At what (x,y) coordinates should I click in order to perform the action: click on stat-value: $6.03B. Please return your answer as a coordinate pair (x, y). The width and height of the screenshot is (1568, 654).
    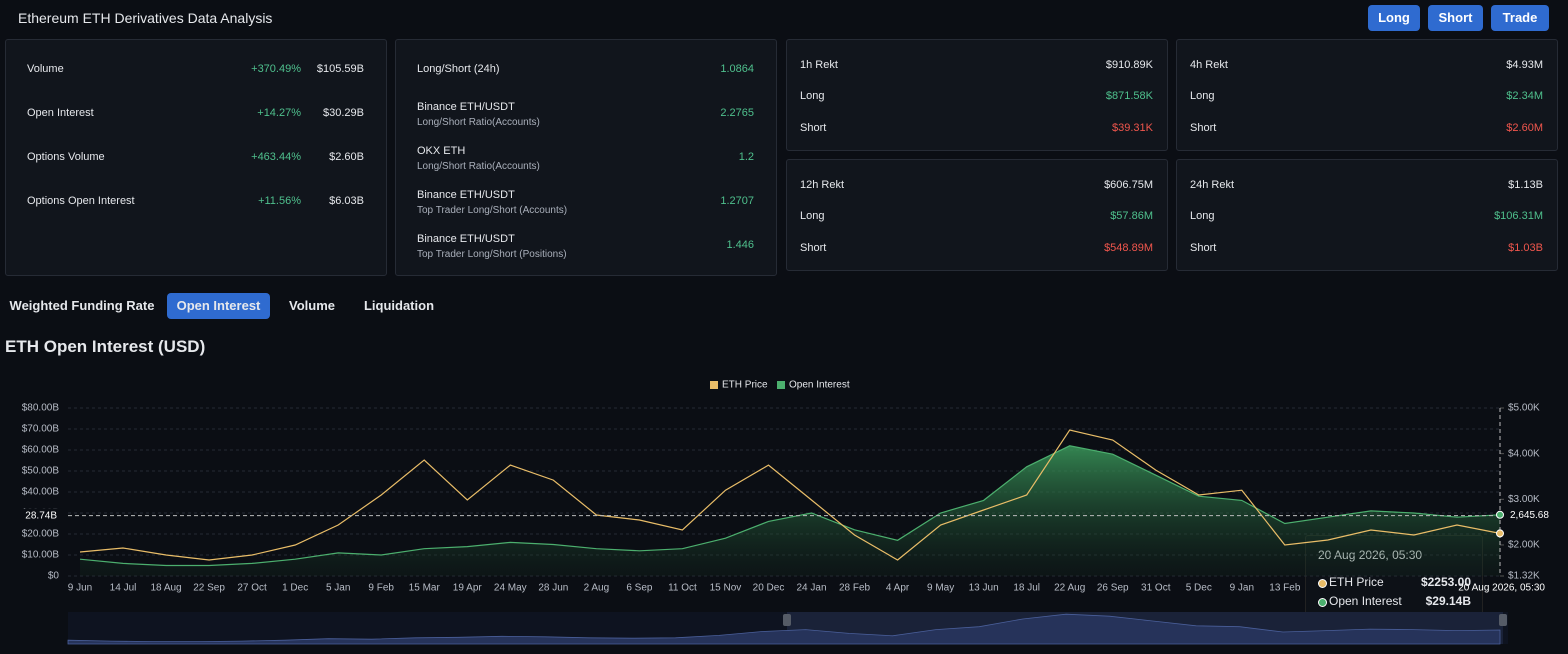
    Looking at the image, I should click on (346, 201).